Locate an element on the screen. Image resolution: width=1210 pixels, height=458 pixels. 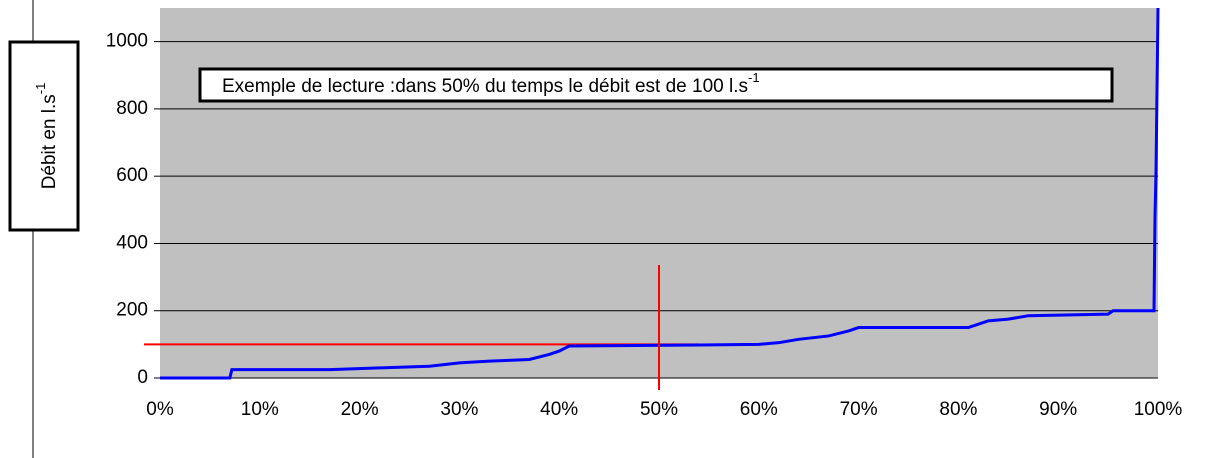
x-tick-label: 40% is located at coordinates (559, 409).